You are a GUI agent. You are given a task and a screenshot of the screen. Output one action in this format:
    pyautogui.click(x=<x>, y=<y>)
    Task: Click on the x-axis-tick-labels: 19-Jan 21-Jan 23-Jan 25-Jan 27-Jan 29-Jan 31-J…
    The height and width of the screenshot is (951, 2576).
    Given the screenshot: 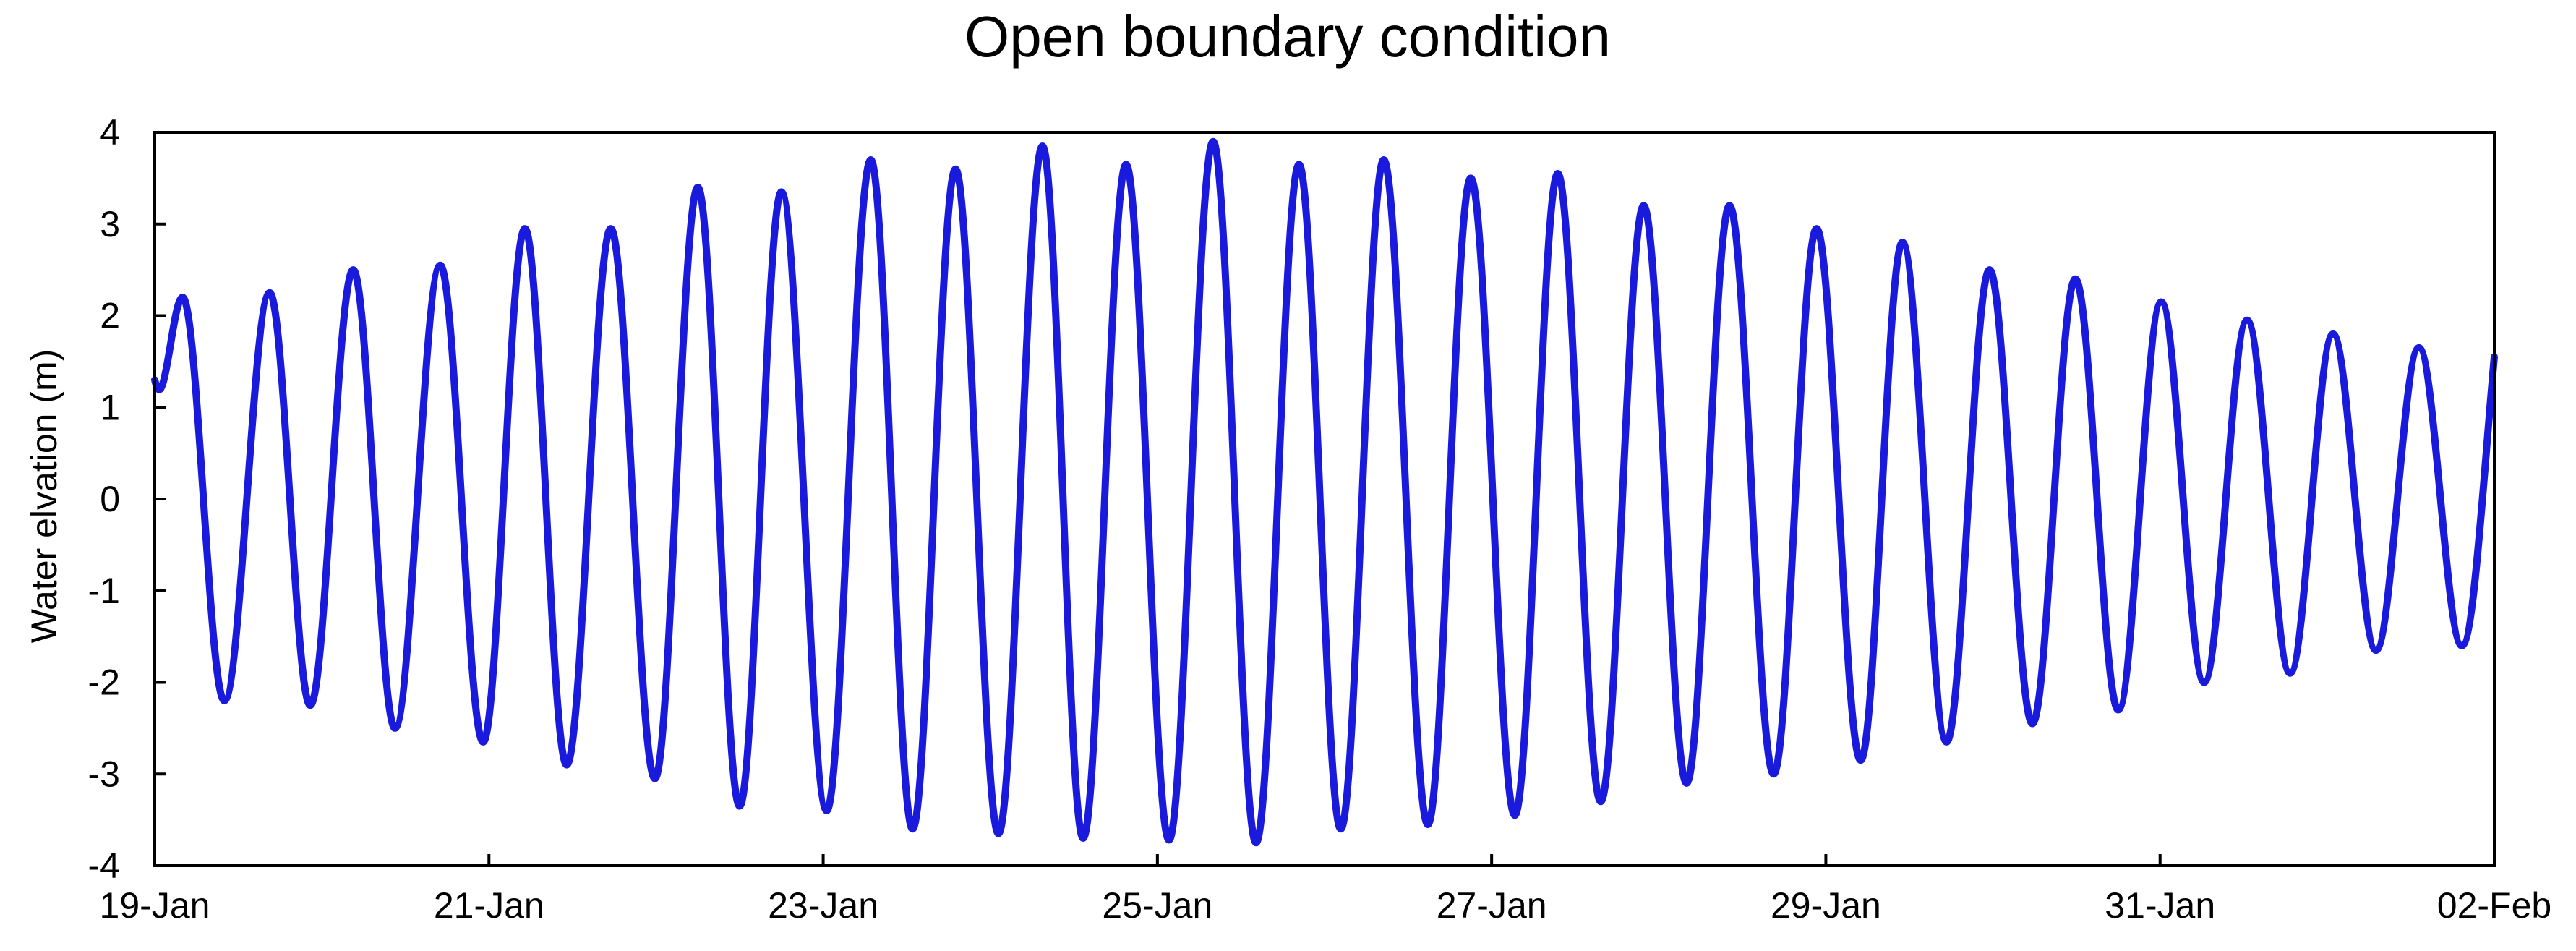 What is the action you would take?
    pyautogui.click(x=1326, y=906)
    